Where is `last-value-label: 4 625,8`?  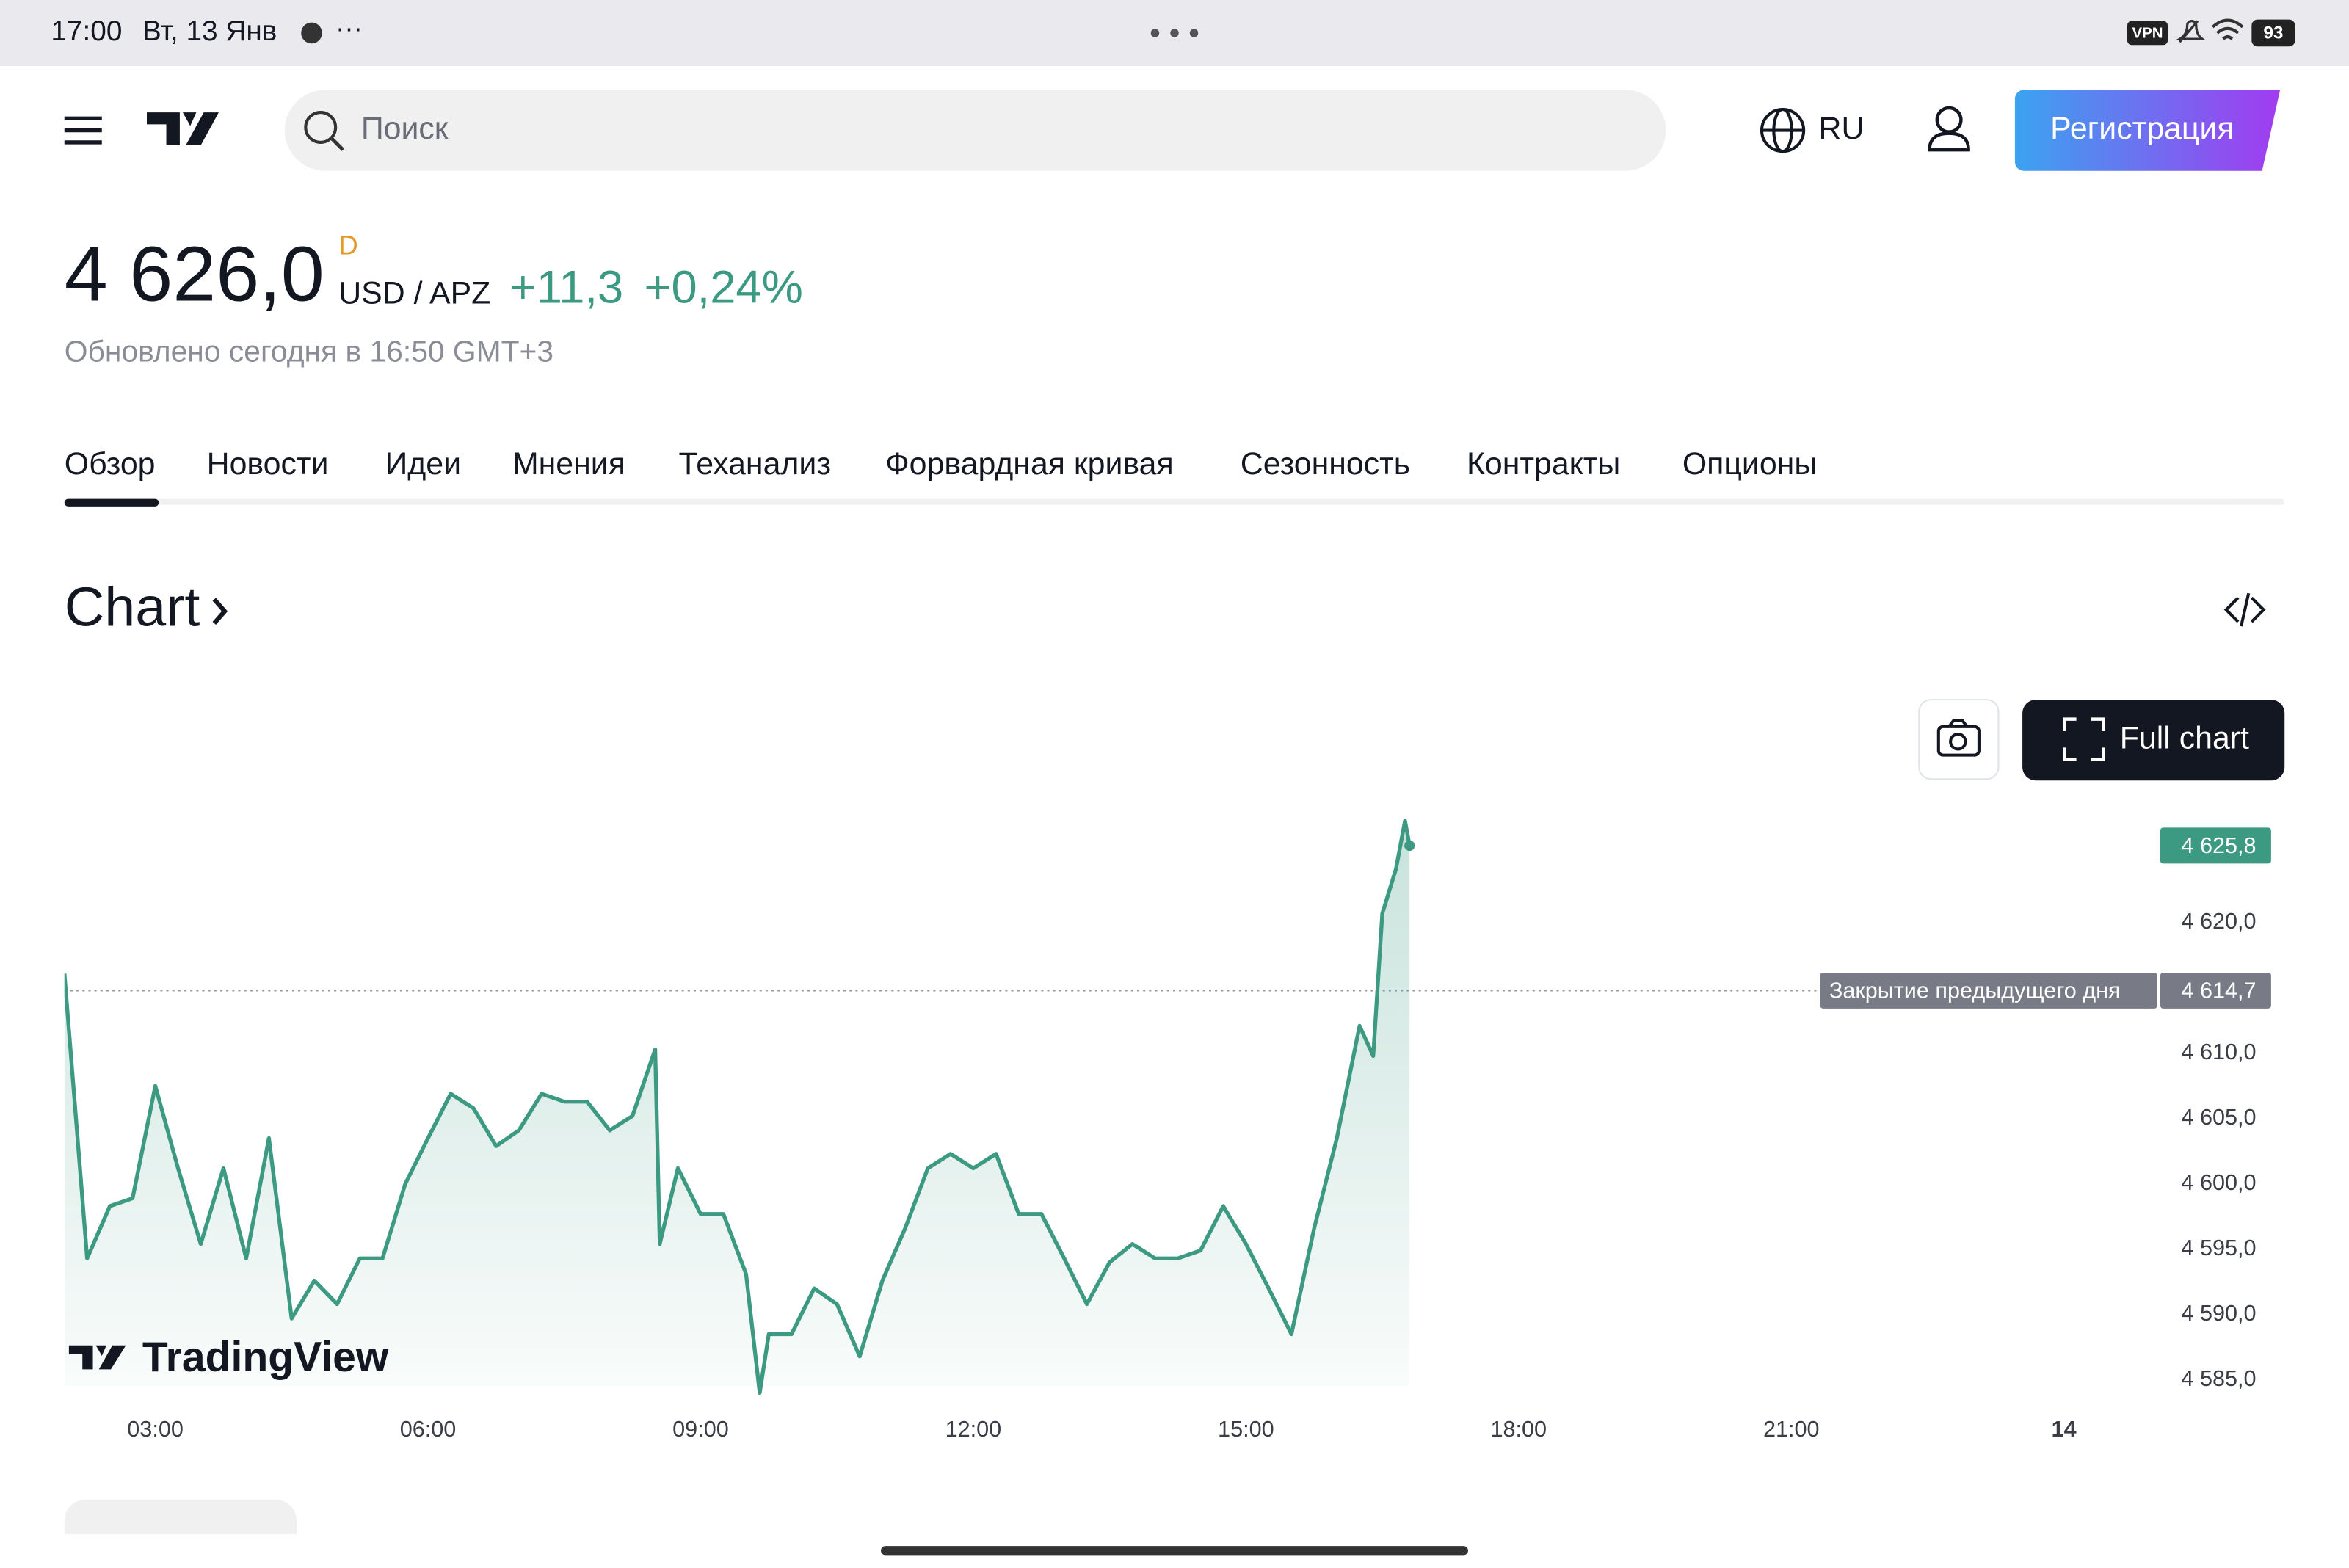
last-value-label: 4 625,8 is located at coordinates (2218, 846).